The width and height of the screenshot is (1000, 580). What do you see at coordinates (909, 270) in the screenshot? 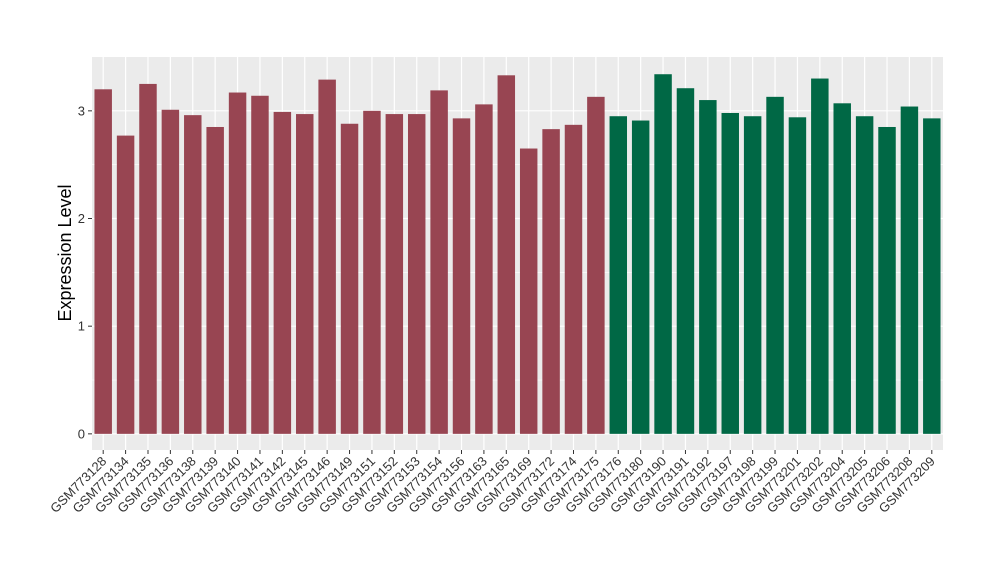
I see `bar-GSM773208` at bounding box center [909, 270].